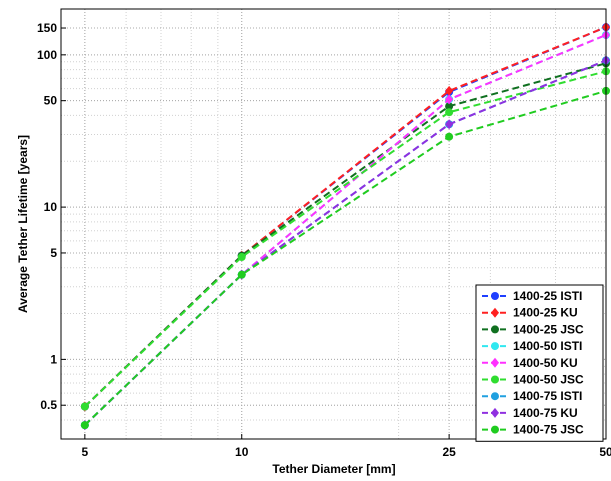  What do you see at coordinates (548, 430) in the screenshot?
I see `legend-label: 1400-75 JSC` at bounding box center [548, 430].